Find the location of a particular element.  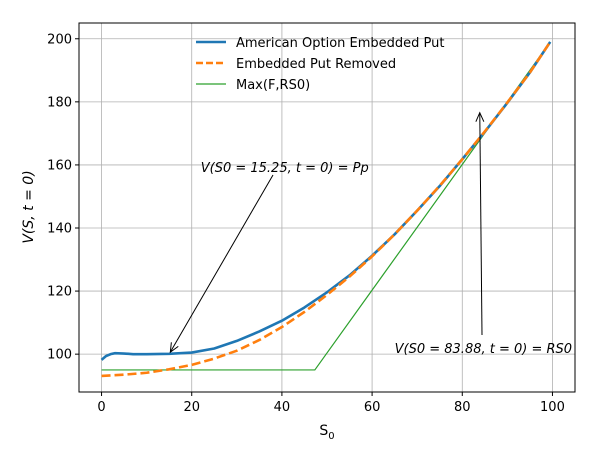

x-tick-label: 100 is located at coordinates (552, 407).